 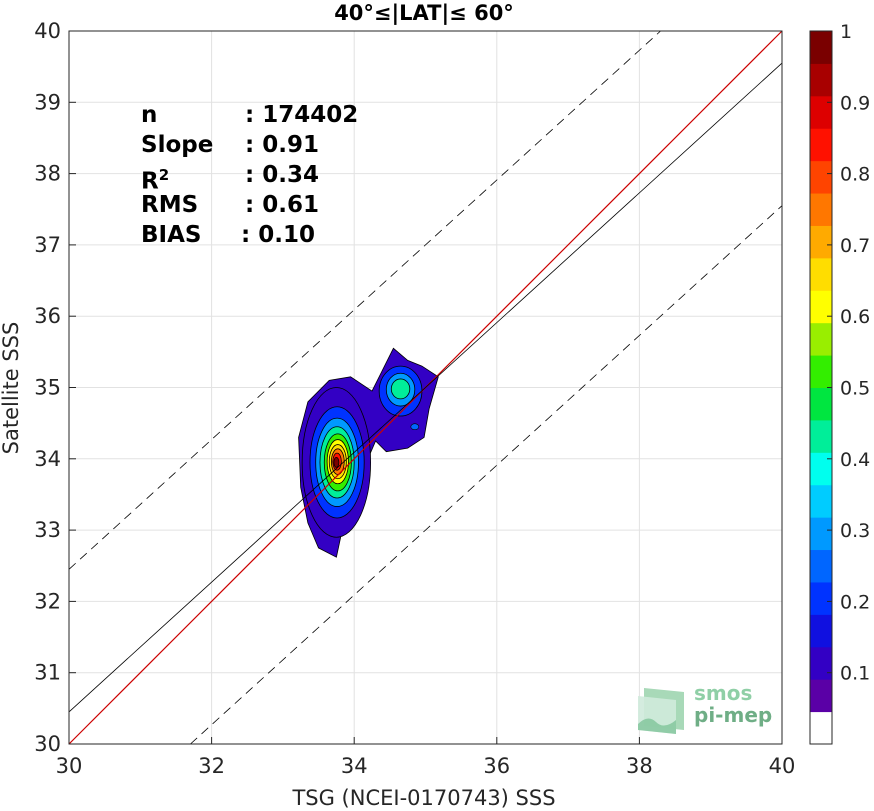 What do you see at coordinates (11, 388) in the screenshot?
I see `y-axis-label: Satellite SSS` at bounding box center [11, 388].